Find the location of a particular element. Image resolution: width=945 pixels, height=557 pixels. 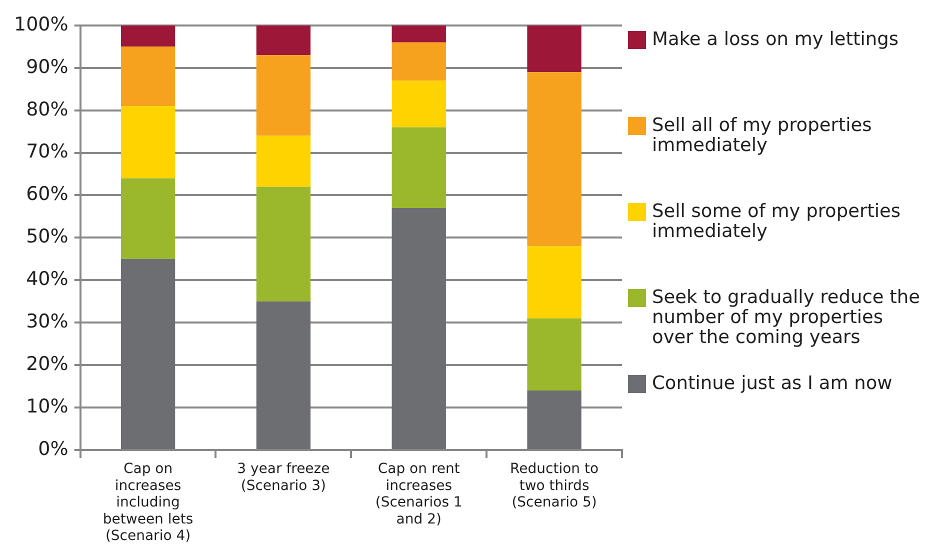

y-tick-label: 0% is located at coordinates (53, 449).